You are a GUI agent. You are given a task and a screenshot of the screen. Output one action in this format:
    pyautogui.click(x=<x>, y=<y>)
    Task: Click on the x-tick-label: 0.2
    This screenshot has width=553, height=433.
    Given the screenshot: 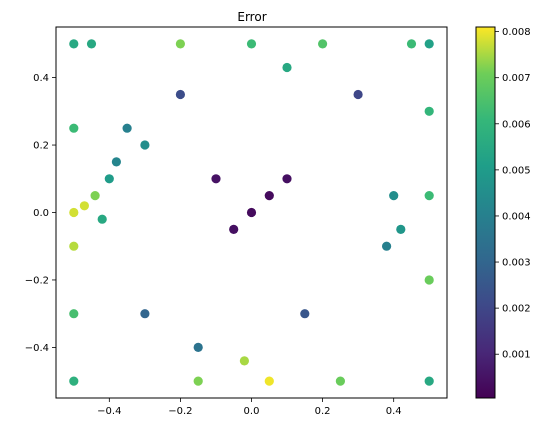 What is the action you would take?
    pyautogui.click(x=323, y=411)
    